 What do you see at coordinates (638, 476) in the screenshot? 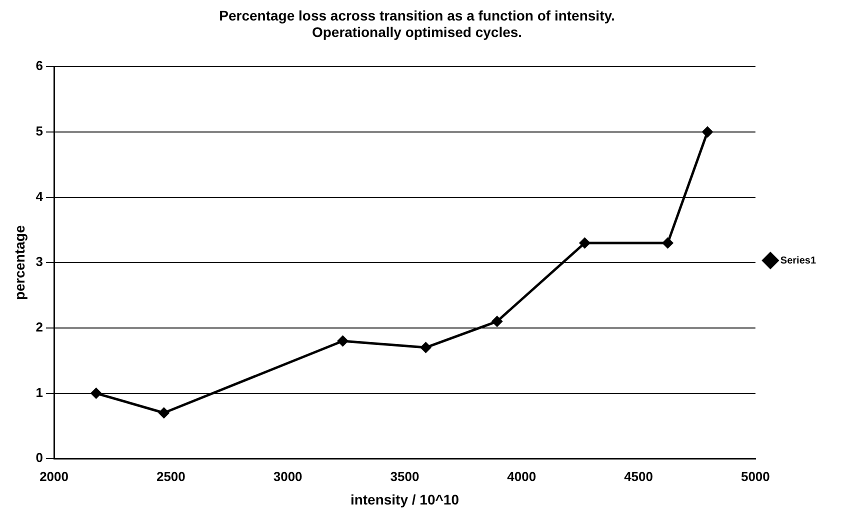
I see `x-tick-label: 4500` at bounding box center [638, 476].